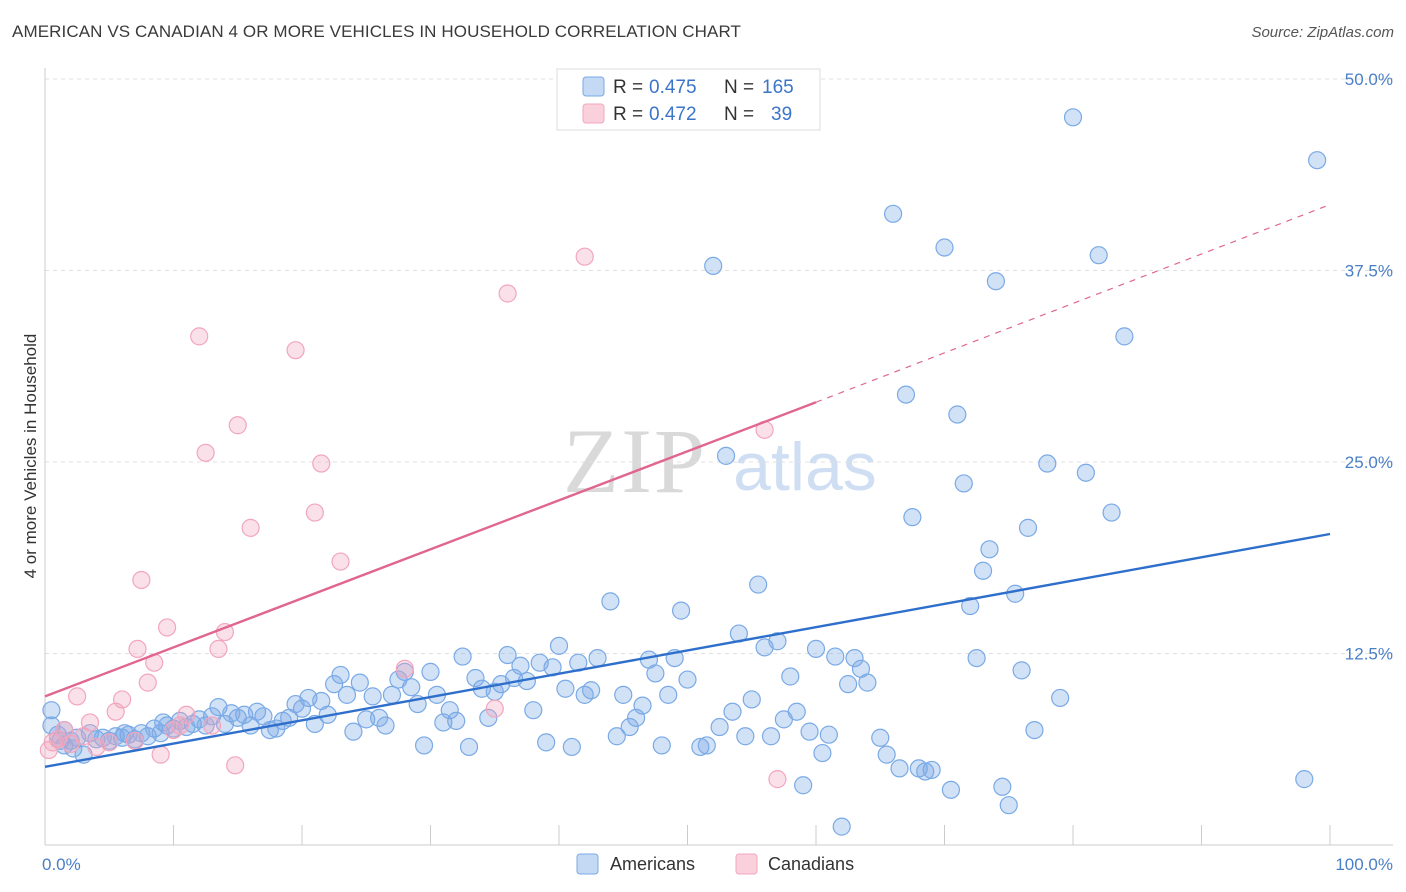 This screenshot has width=1406, height=892. What do you see at coordinates (673, 114) in the screenshot?
I see `legend-r-value-canadians: 0.472` at bounding box center [673, 114].